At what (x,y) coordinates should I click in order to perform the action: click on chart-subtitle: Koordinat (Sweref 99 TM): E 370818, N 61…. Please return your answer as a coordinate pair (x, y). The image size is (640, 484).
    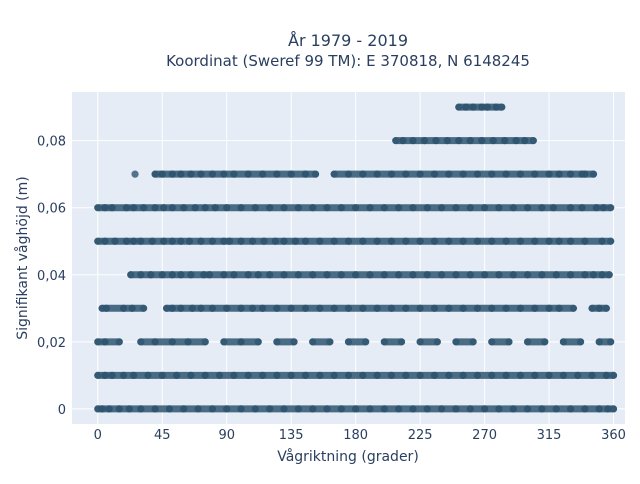
    Looking at the image, I should click on (348, 61).